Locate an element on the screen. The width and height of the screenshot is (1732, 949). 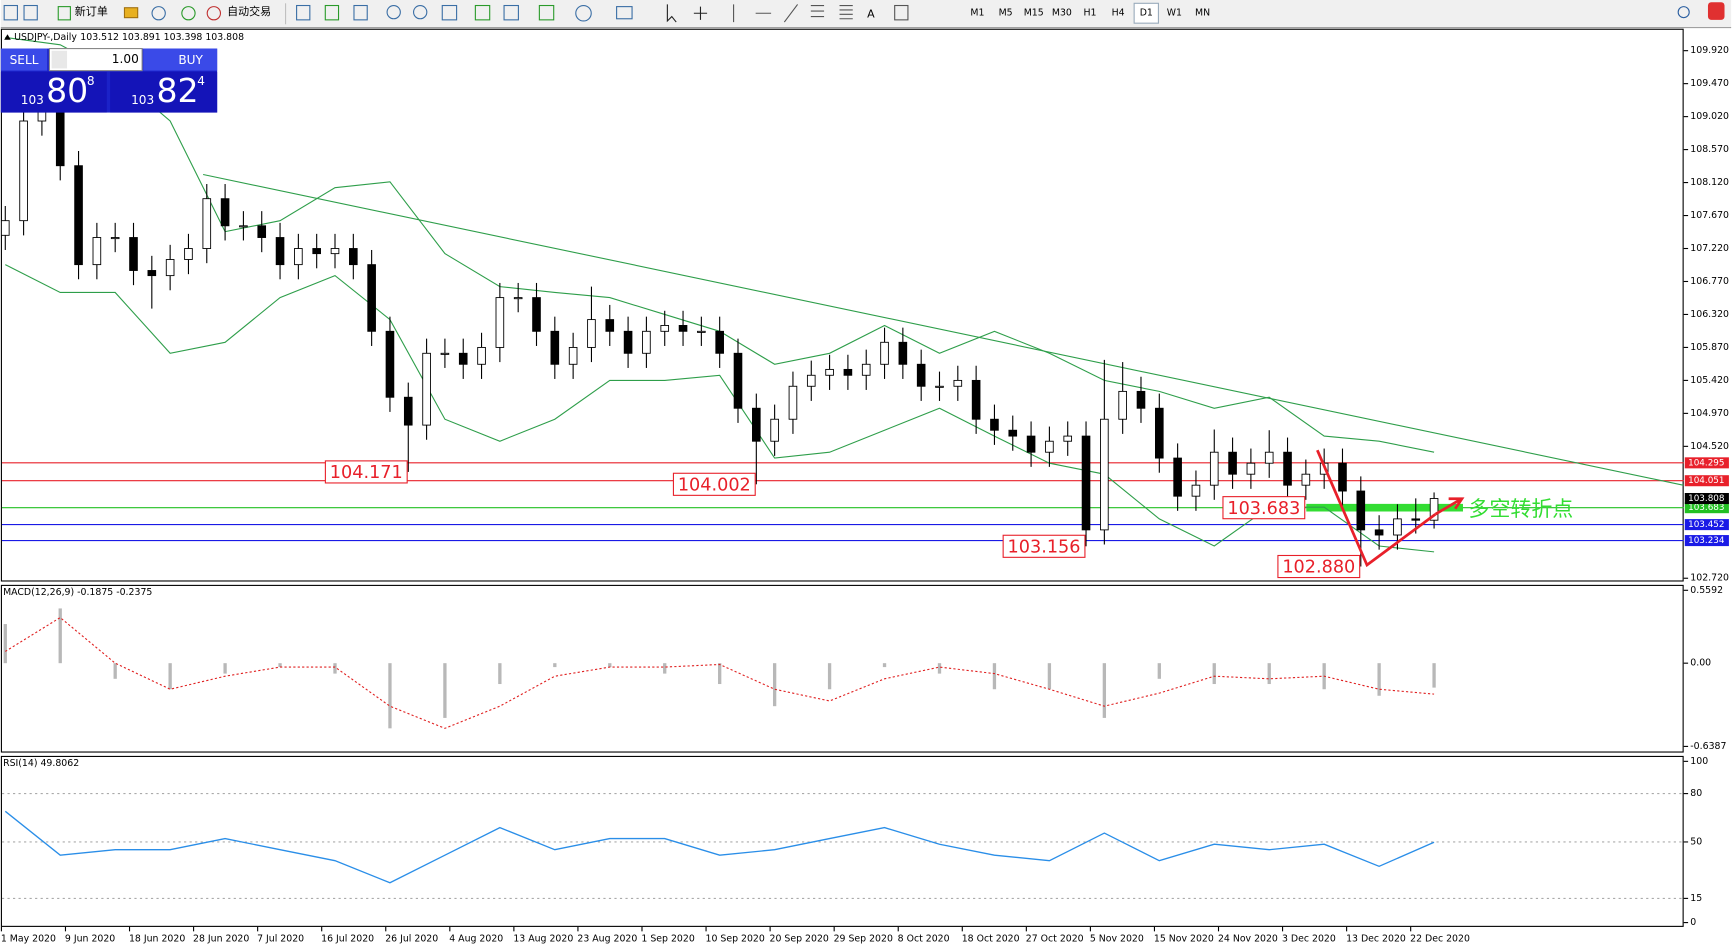
timeframe-button: D1 is located at coordinates (1146, 13).